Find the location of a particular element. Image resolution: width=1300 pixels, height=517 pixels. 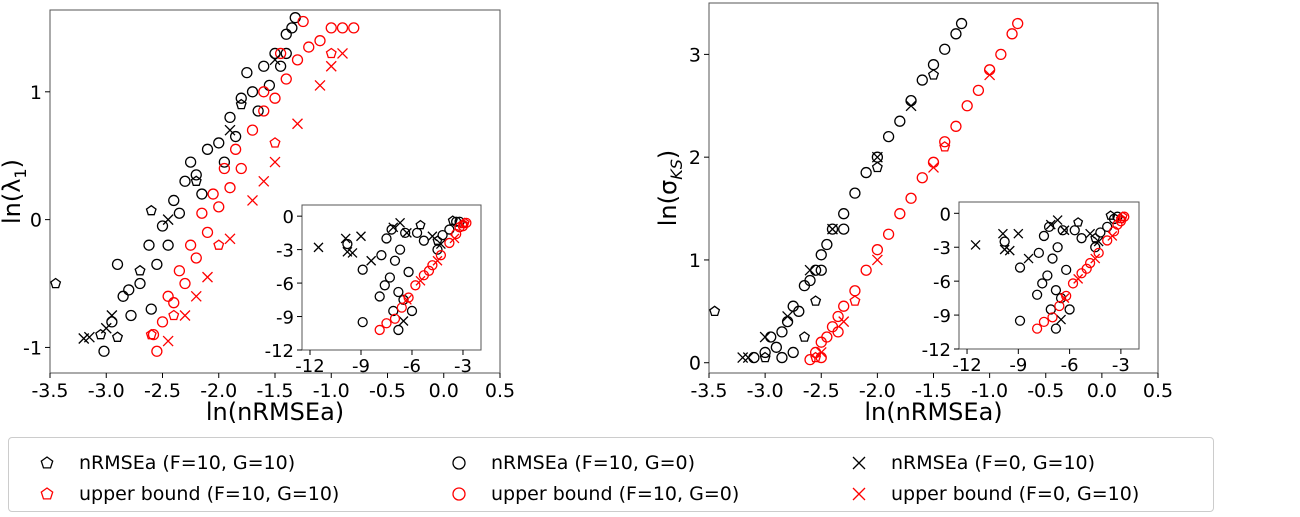

legend-label: upper bound (F=10, G=0) is located at coordinates (615, 494).